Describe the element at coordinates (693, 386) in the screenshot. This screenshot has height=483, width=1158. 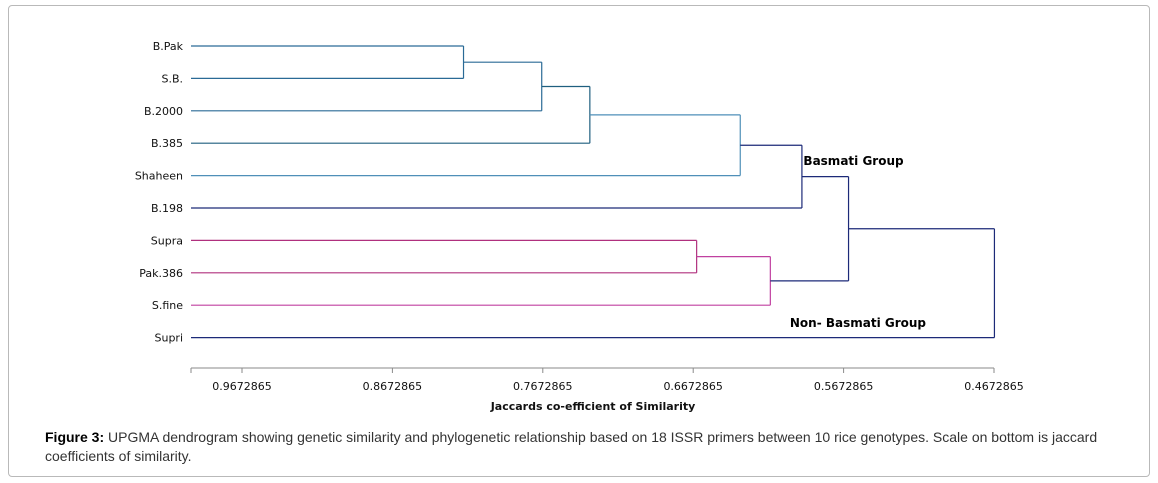
I see `x-tick-label: 0.6672865` at that location.